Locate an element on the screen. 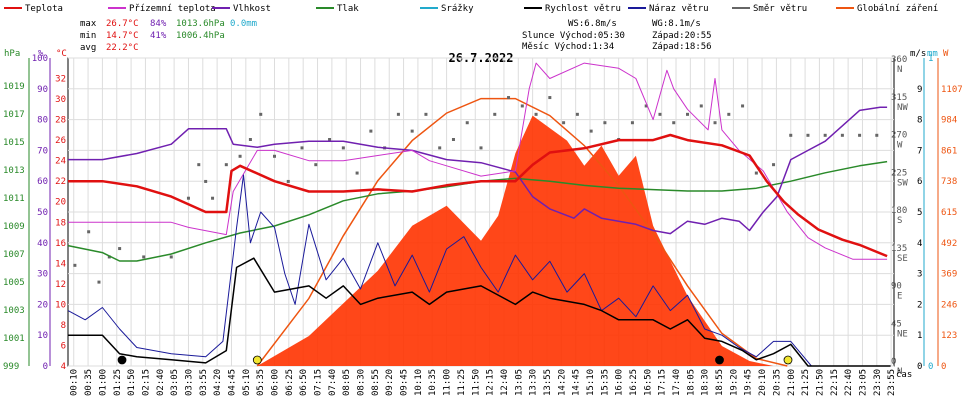 The width and height of the screenshot is (966, 404). tick-x-28: 11:50 is located at coordinates (476, 382).